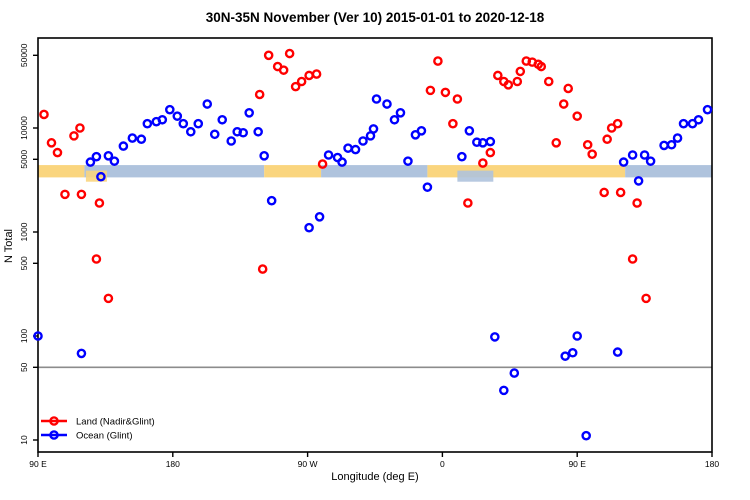  What do you see at coordinates (475, 176) in the screenshot?
I see `band-lower-patch-ocean` at bounding box center [475, 176].